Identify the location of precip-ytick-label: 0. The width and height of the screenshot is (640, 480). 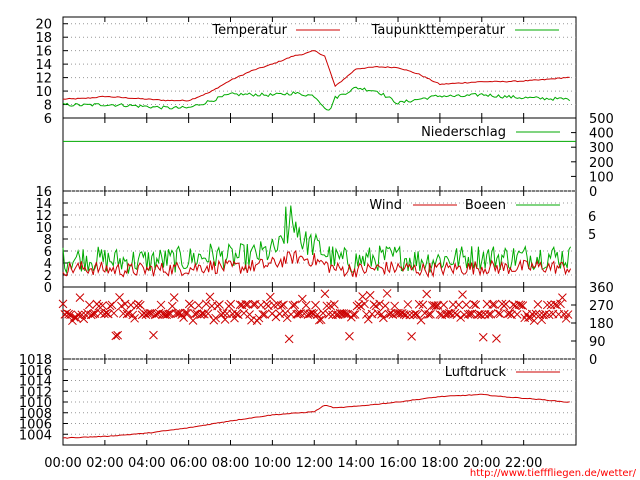
(593, 192).